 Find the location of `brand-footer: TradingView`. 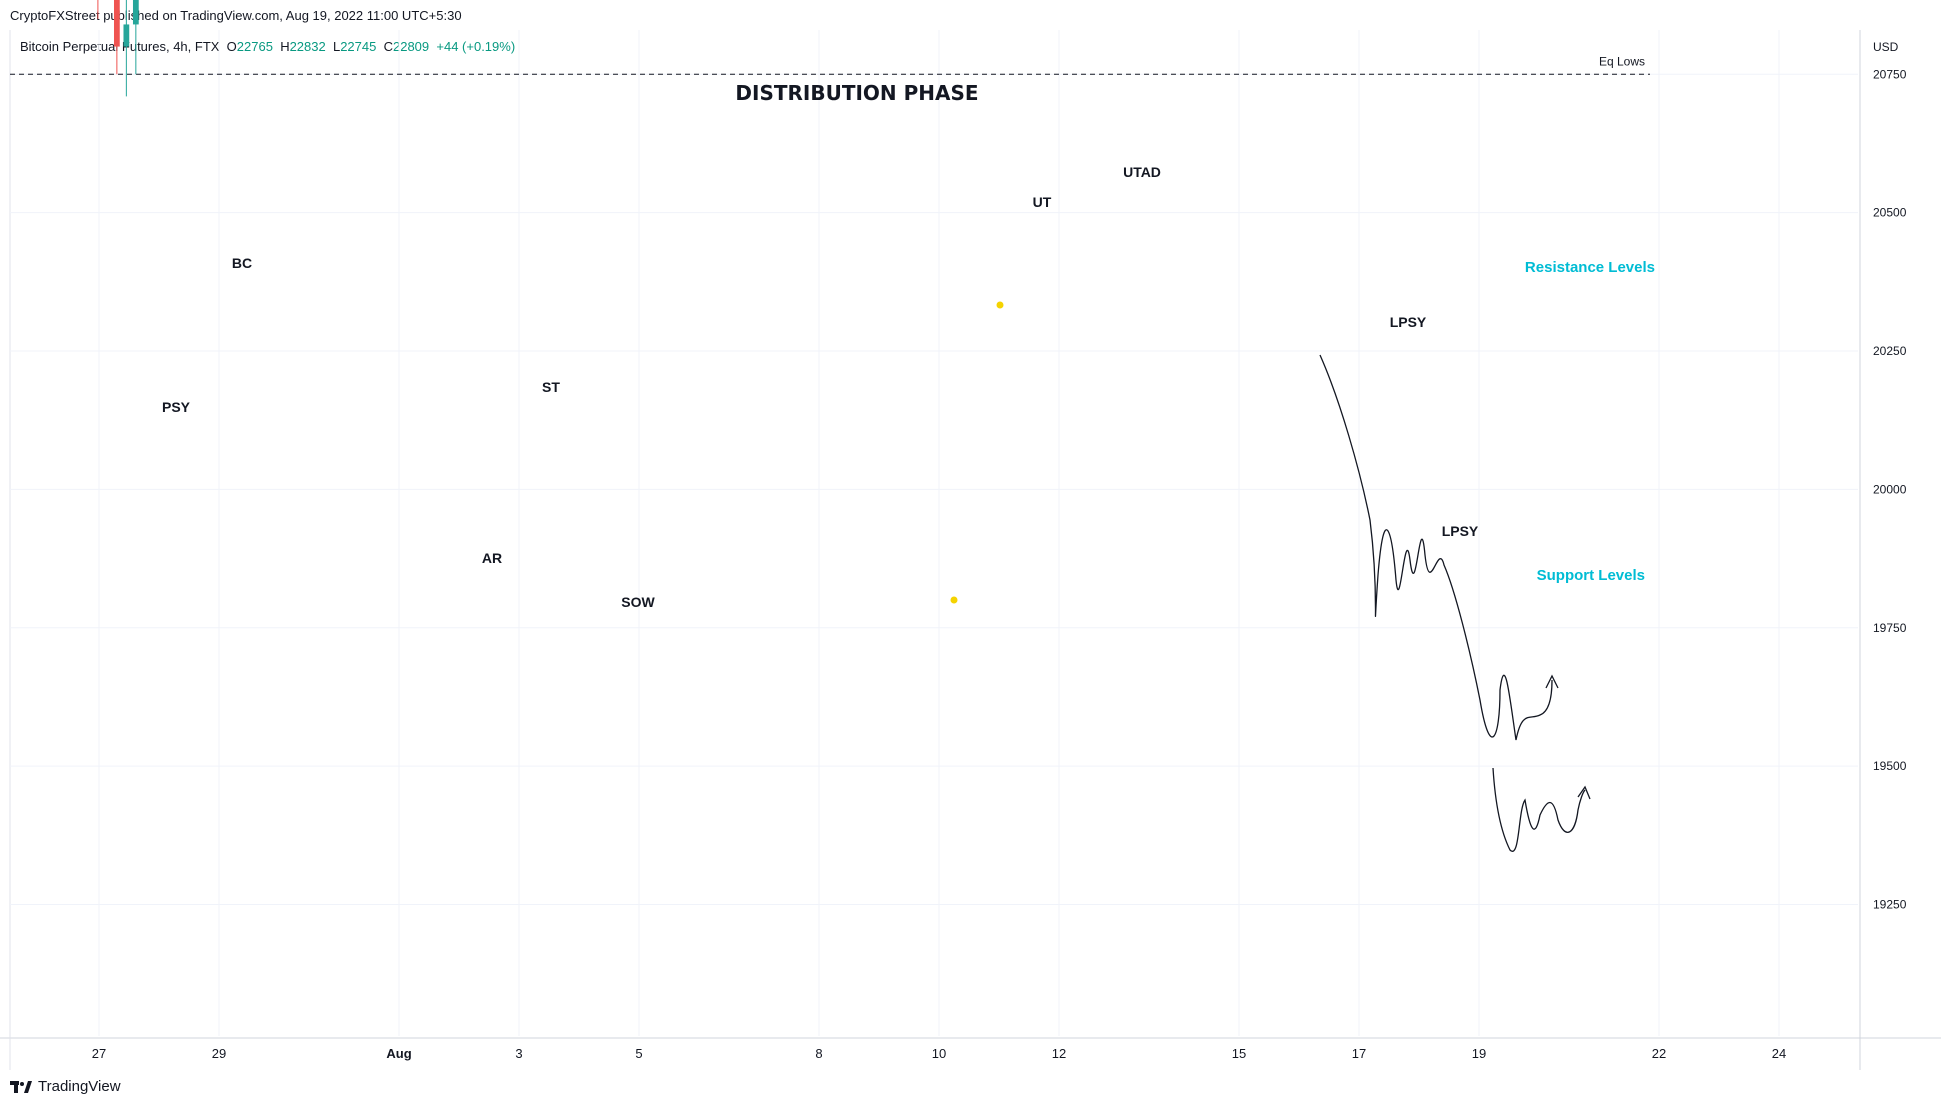

brand-footer: TradingView is located at coordinates (65, 1086).